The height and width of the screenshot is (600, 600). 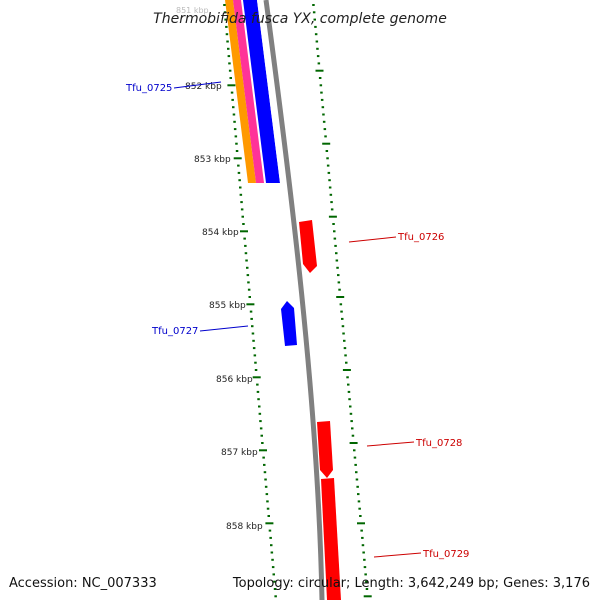 What do you see at coordinates (174, 331) in the screenshot?
I see `gene-label-tfu-0727: Tfu_0727` at bounding box center [174, 331].